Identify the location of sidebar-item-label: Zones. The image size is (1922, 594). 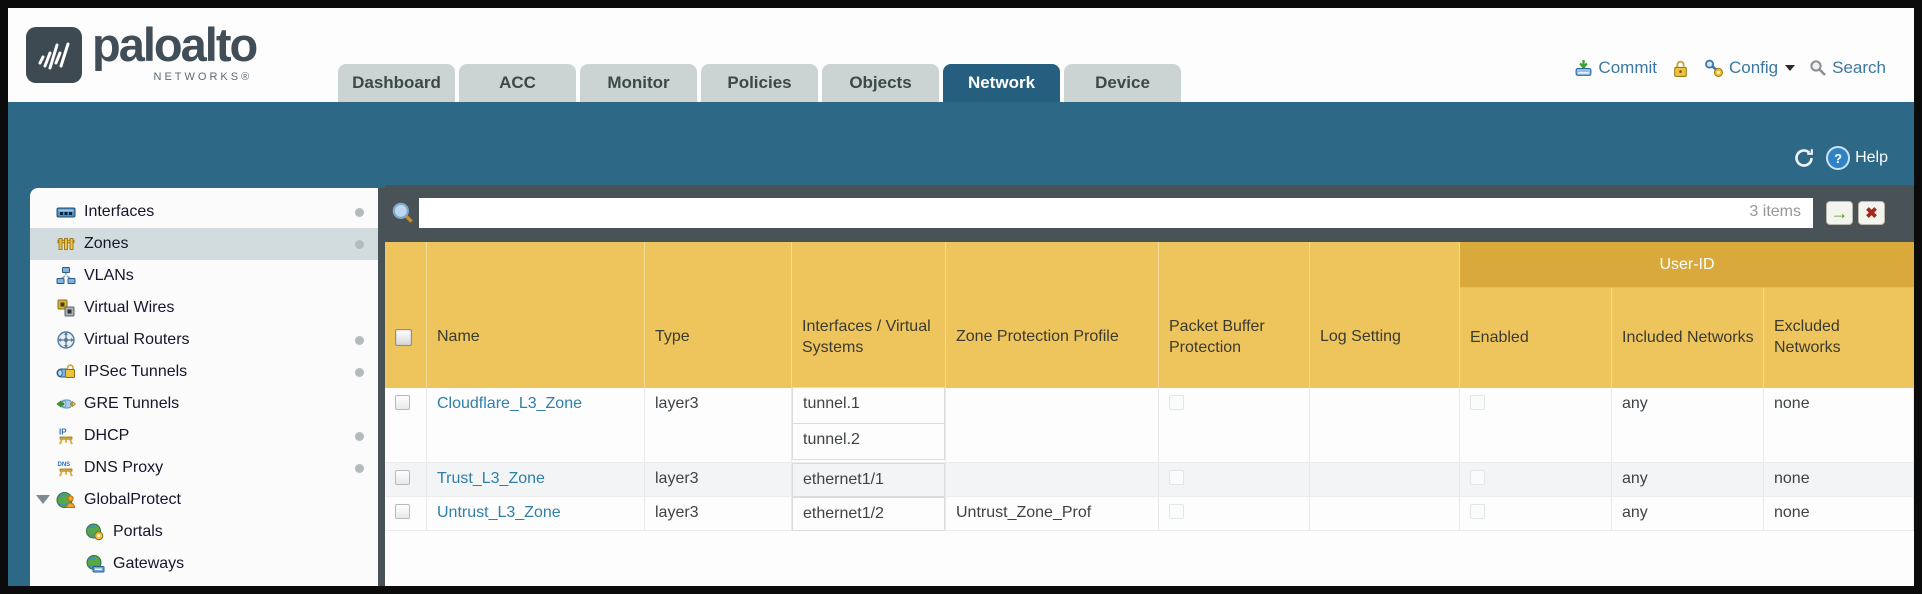
(106, 243).